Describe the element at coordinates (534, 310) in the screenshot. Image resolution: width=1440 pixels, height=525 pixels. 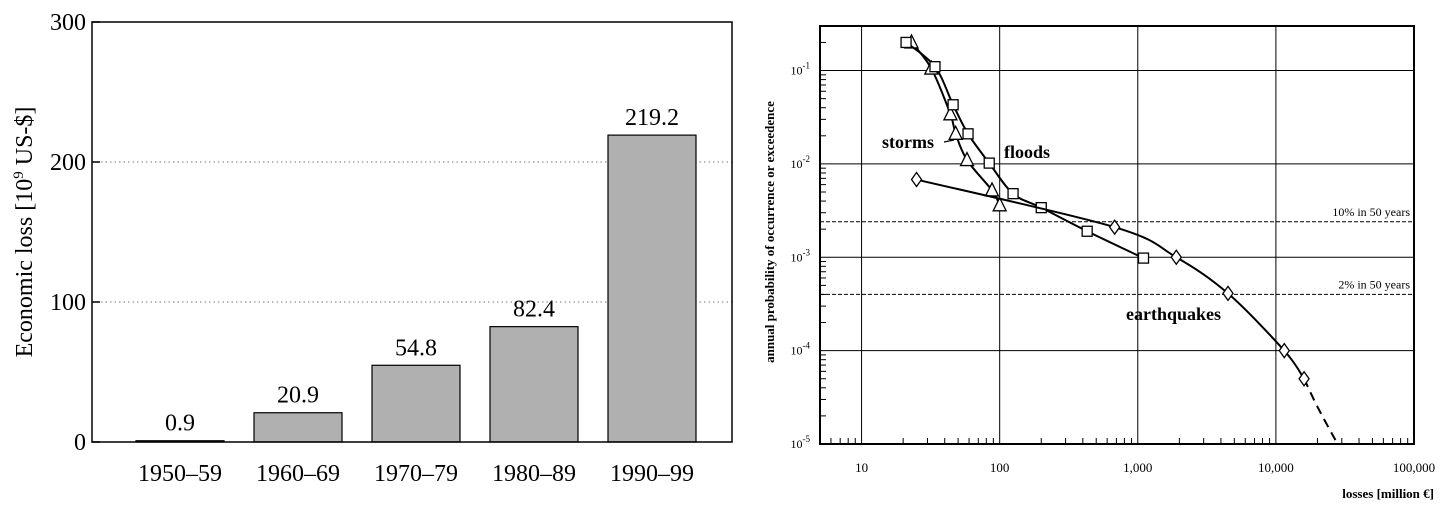
I see `bar-value-label: 82.4` at that location.